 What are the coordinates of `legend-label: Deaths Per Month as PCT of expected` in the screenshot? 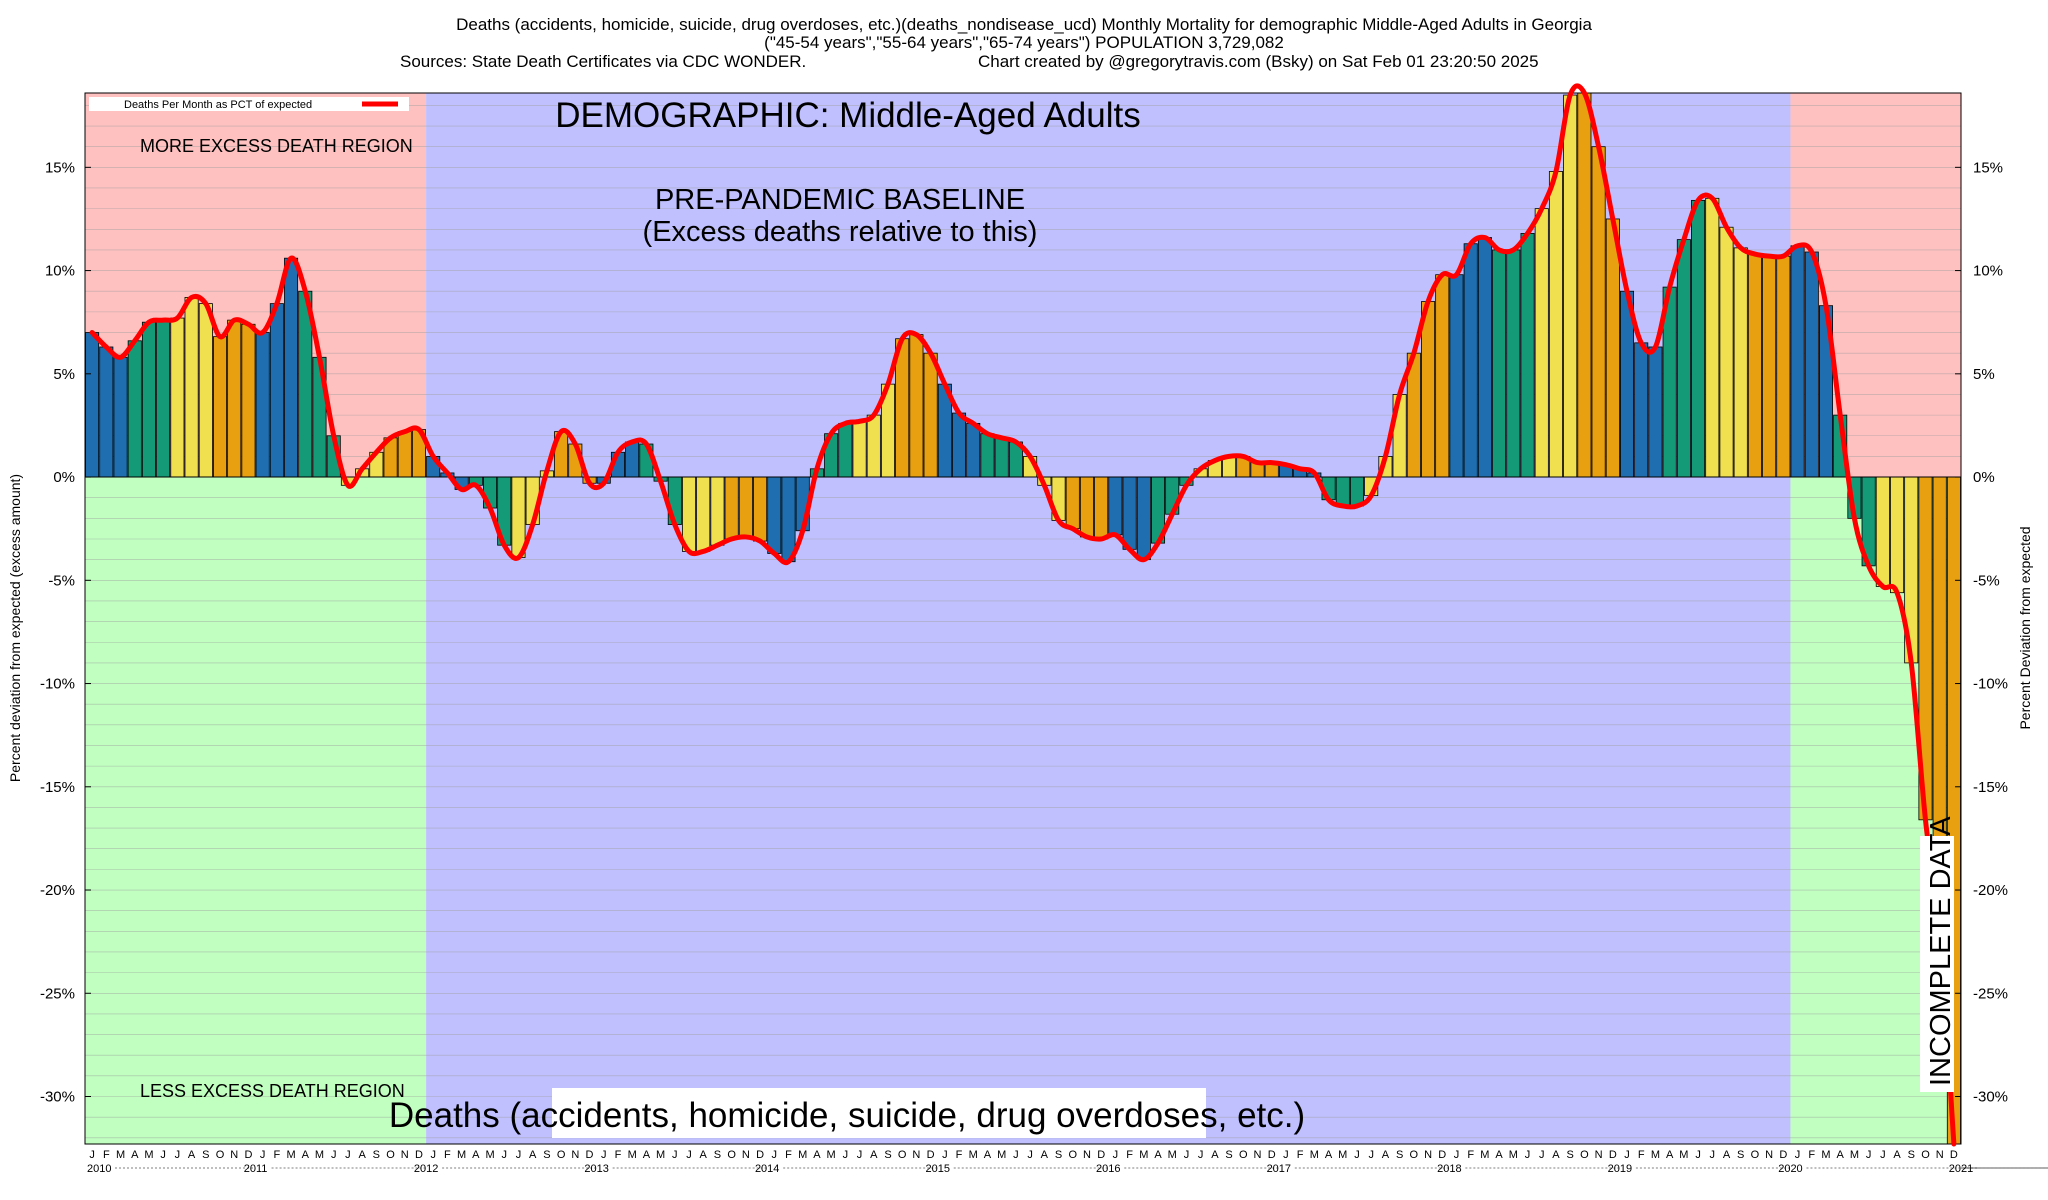 It's located at (218, 105).